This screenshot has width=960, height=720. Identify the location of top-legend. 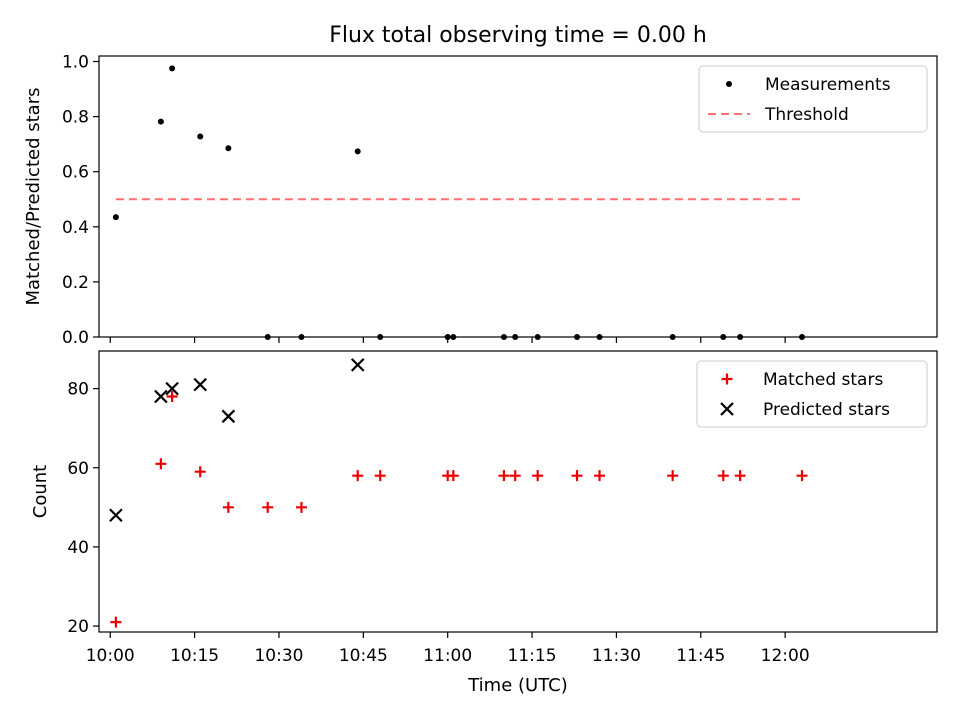
(813, 99).